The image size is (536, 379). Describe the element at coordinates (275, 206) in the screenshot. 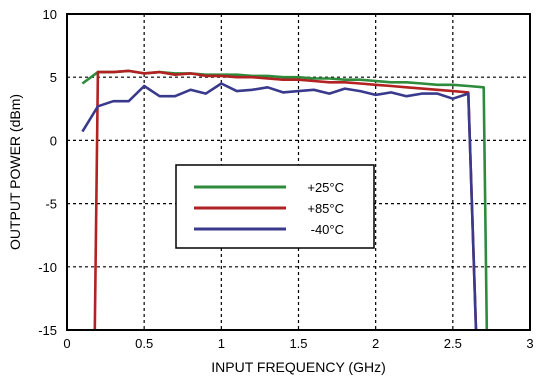

I see `legend: +25°C +85°C -40°C` at that location.